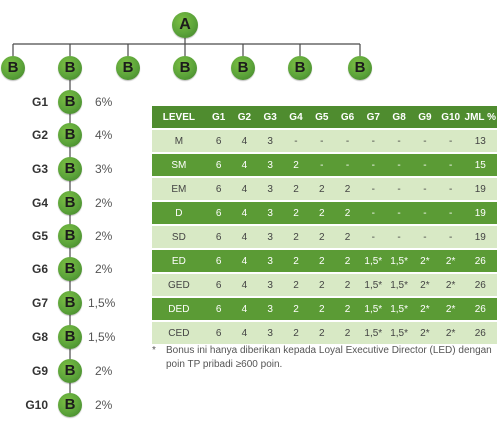  What do you see at coordinates (347, 117) in the screenshot?
I see `header-g6: G6` at bounding box center [347, 117].